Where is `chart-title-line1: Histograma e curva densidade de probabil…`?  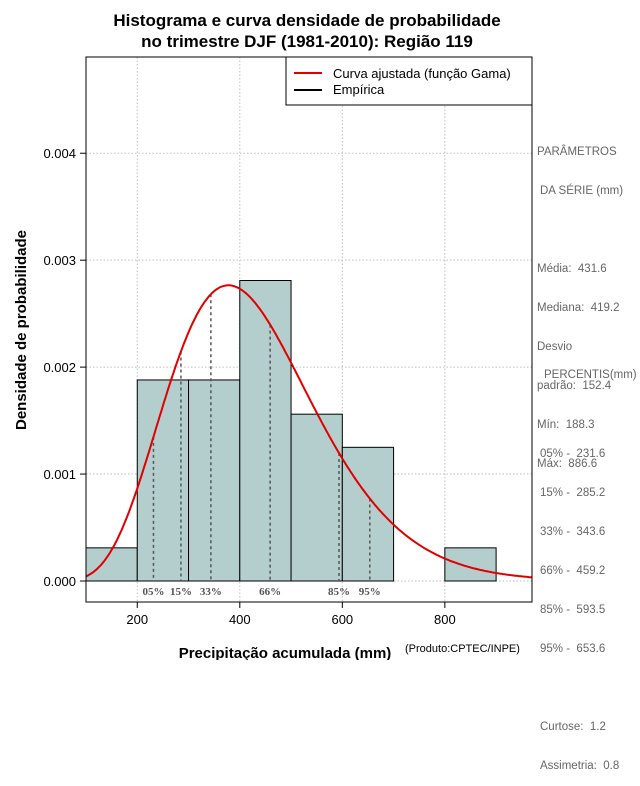
chart-title-line1: Histograma e curva densidade de probabil… is located at coordinates (306, 20).